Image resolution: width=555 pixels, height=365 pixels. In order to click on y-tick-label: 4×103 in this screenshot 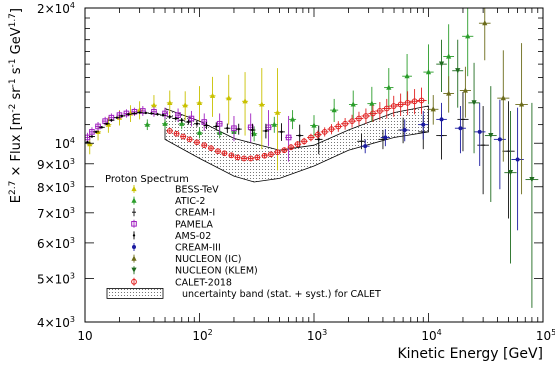, I will do `click(56, 322)`.